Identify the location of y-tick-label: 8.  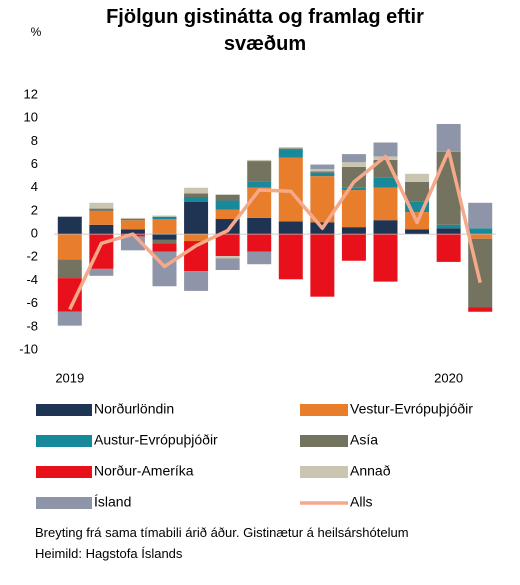
(34, 140).